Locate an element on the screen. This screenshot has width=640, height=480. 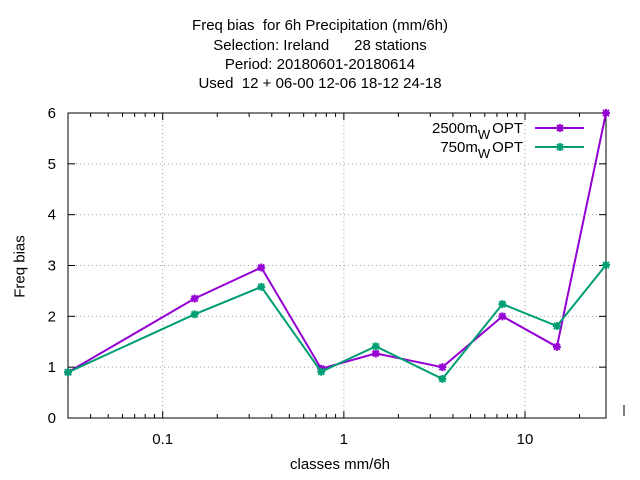
y-tick-label: 5 is located at coordinates (52, 164).